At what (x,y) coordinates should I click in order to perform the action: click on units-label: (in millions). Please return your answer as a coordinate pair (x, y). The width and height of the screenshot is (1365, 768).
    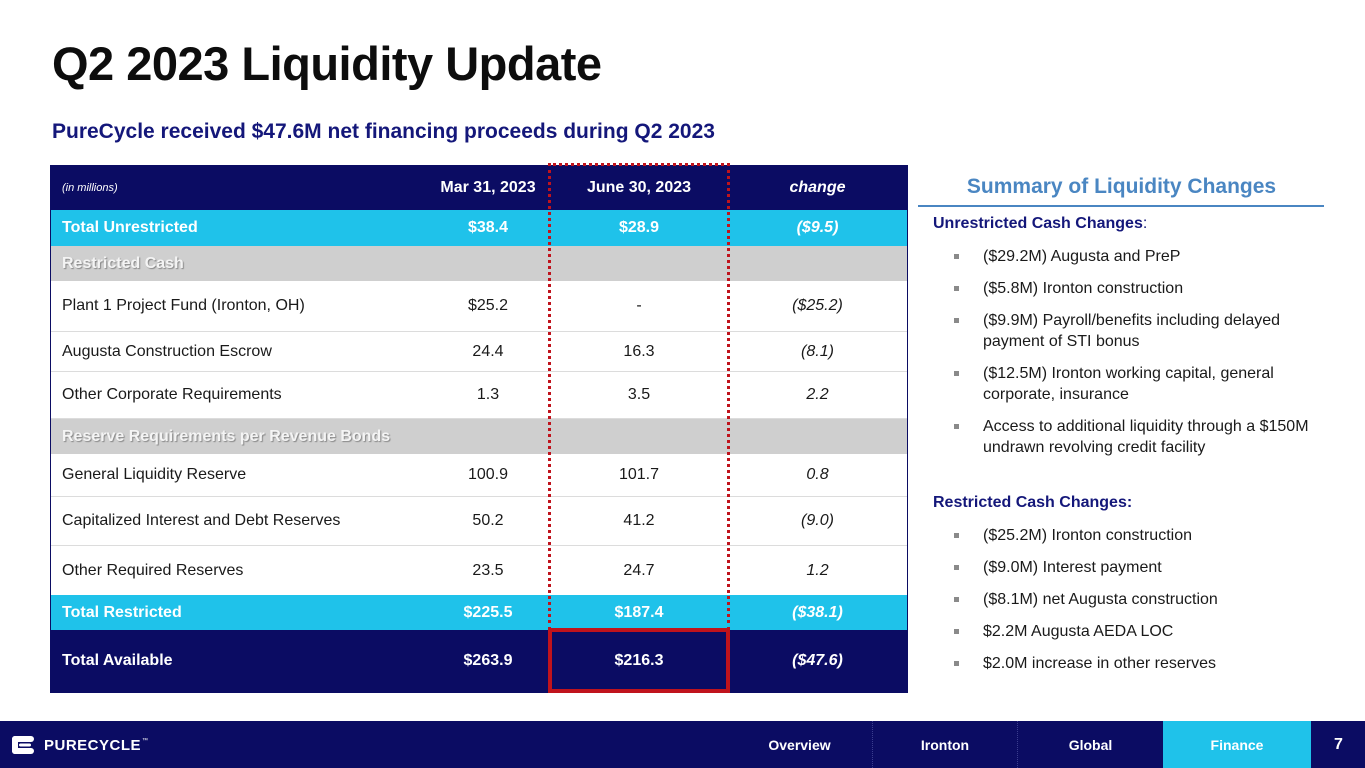
    Looking at the image, I should click on (90, 188).